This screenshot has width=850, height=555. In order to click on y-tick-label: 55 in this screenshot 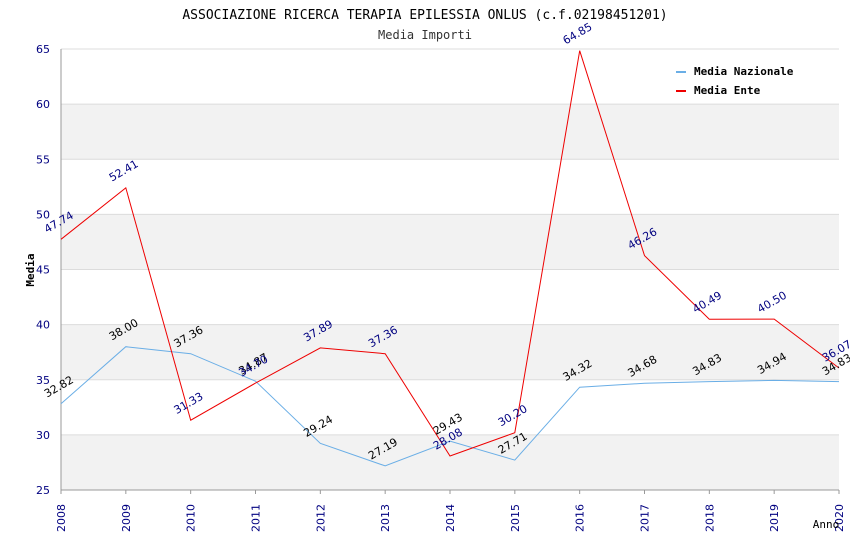, I will do `click(43, 159)`.